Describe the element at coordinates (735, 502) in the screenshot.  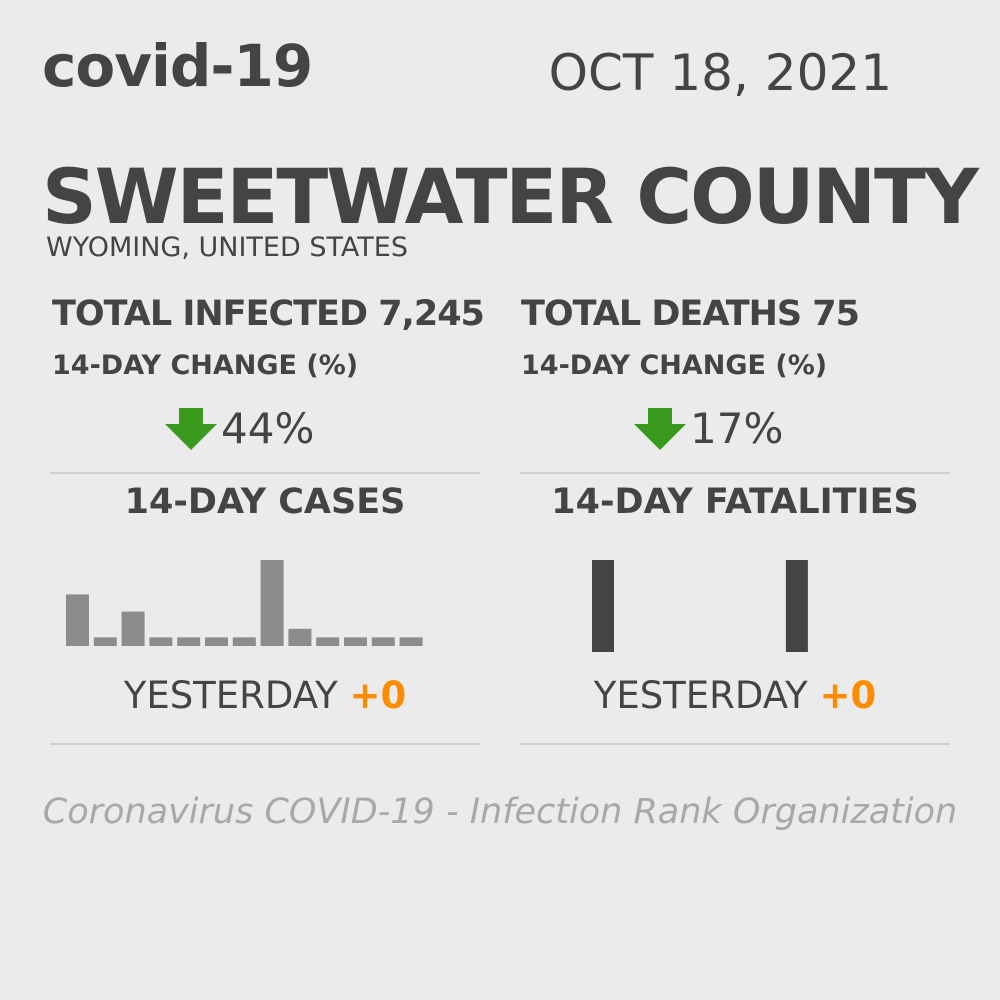
I see `fatalities-chart-title: 14-DAY FATALITIES` at that location.